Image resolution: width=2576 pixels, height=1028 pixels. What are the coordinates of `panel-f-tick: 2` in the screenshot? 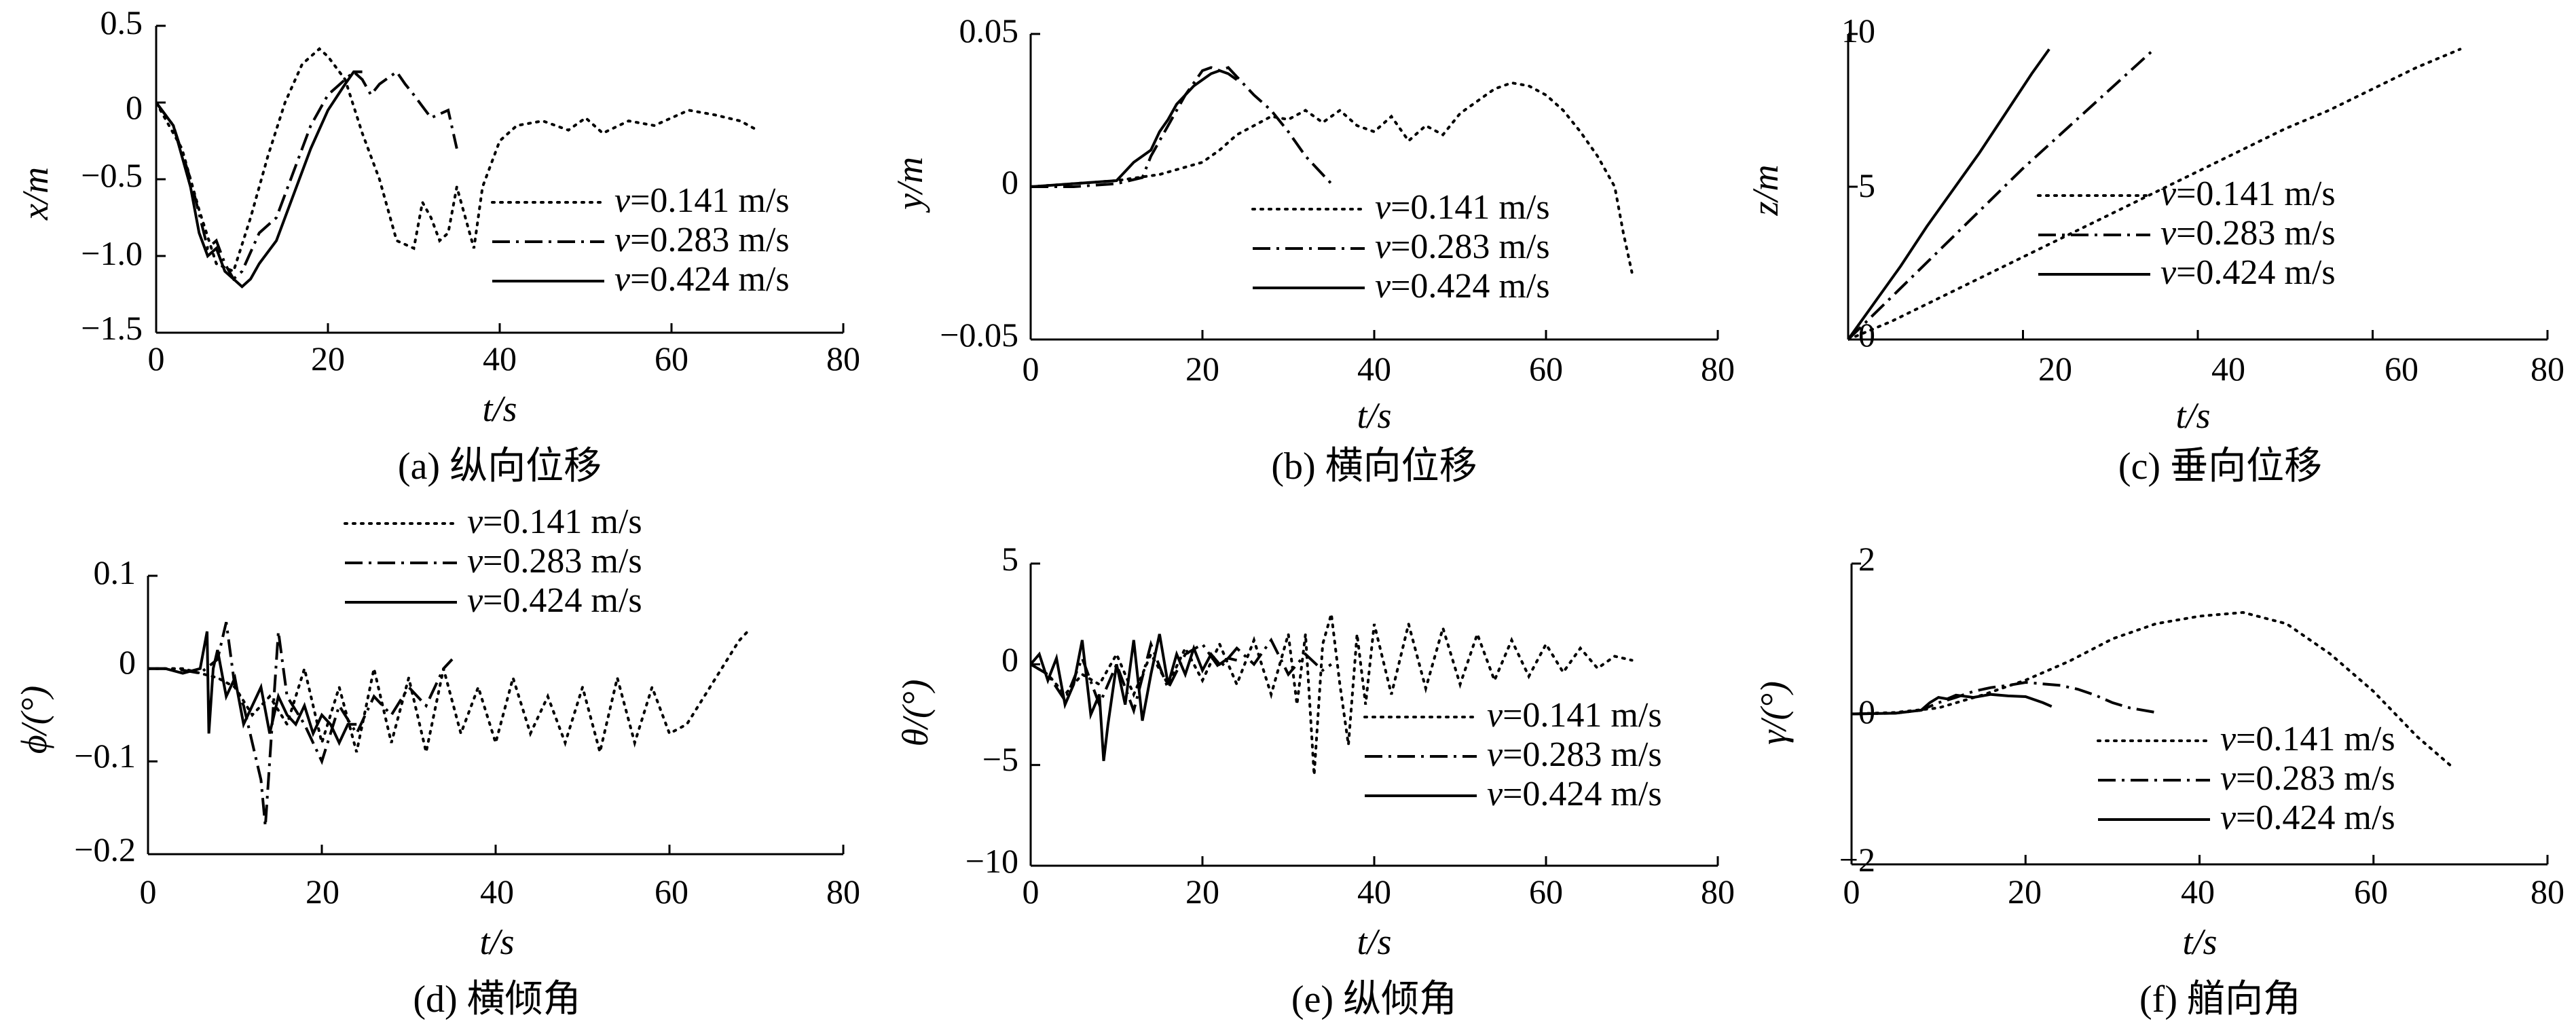 It's located at (1867, 559).